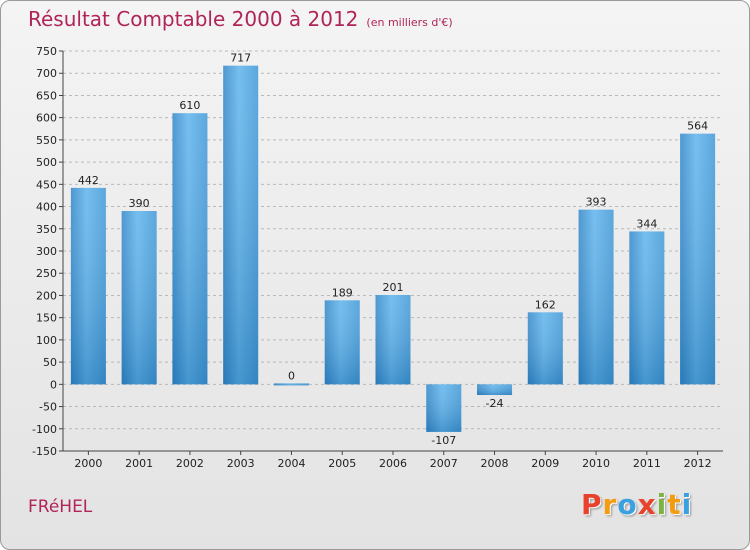  Describe the element at coordinates (596, 463) in the screenshot. I see `x-tick-label-2010: 2010` at that location.